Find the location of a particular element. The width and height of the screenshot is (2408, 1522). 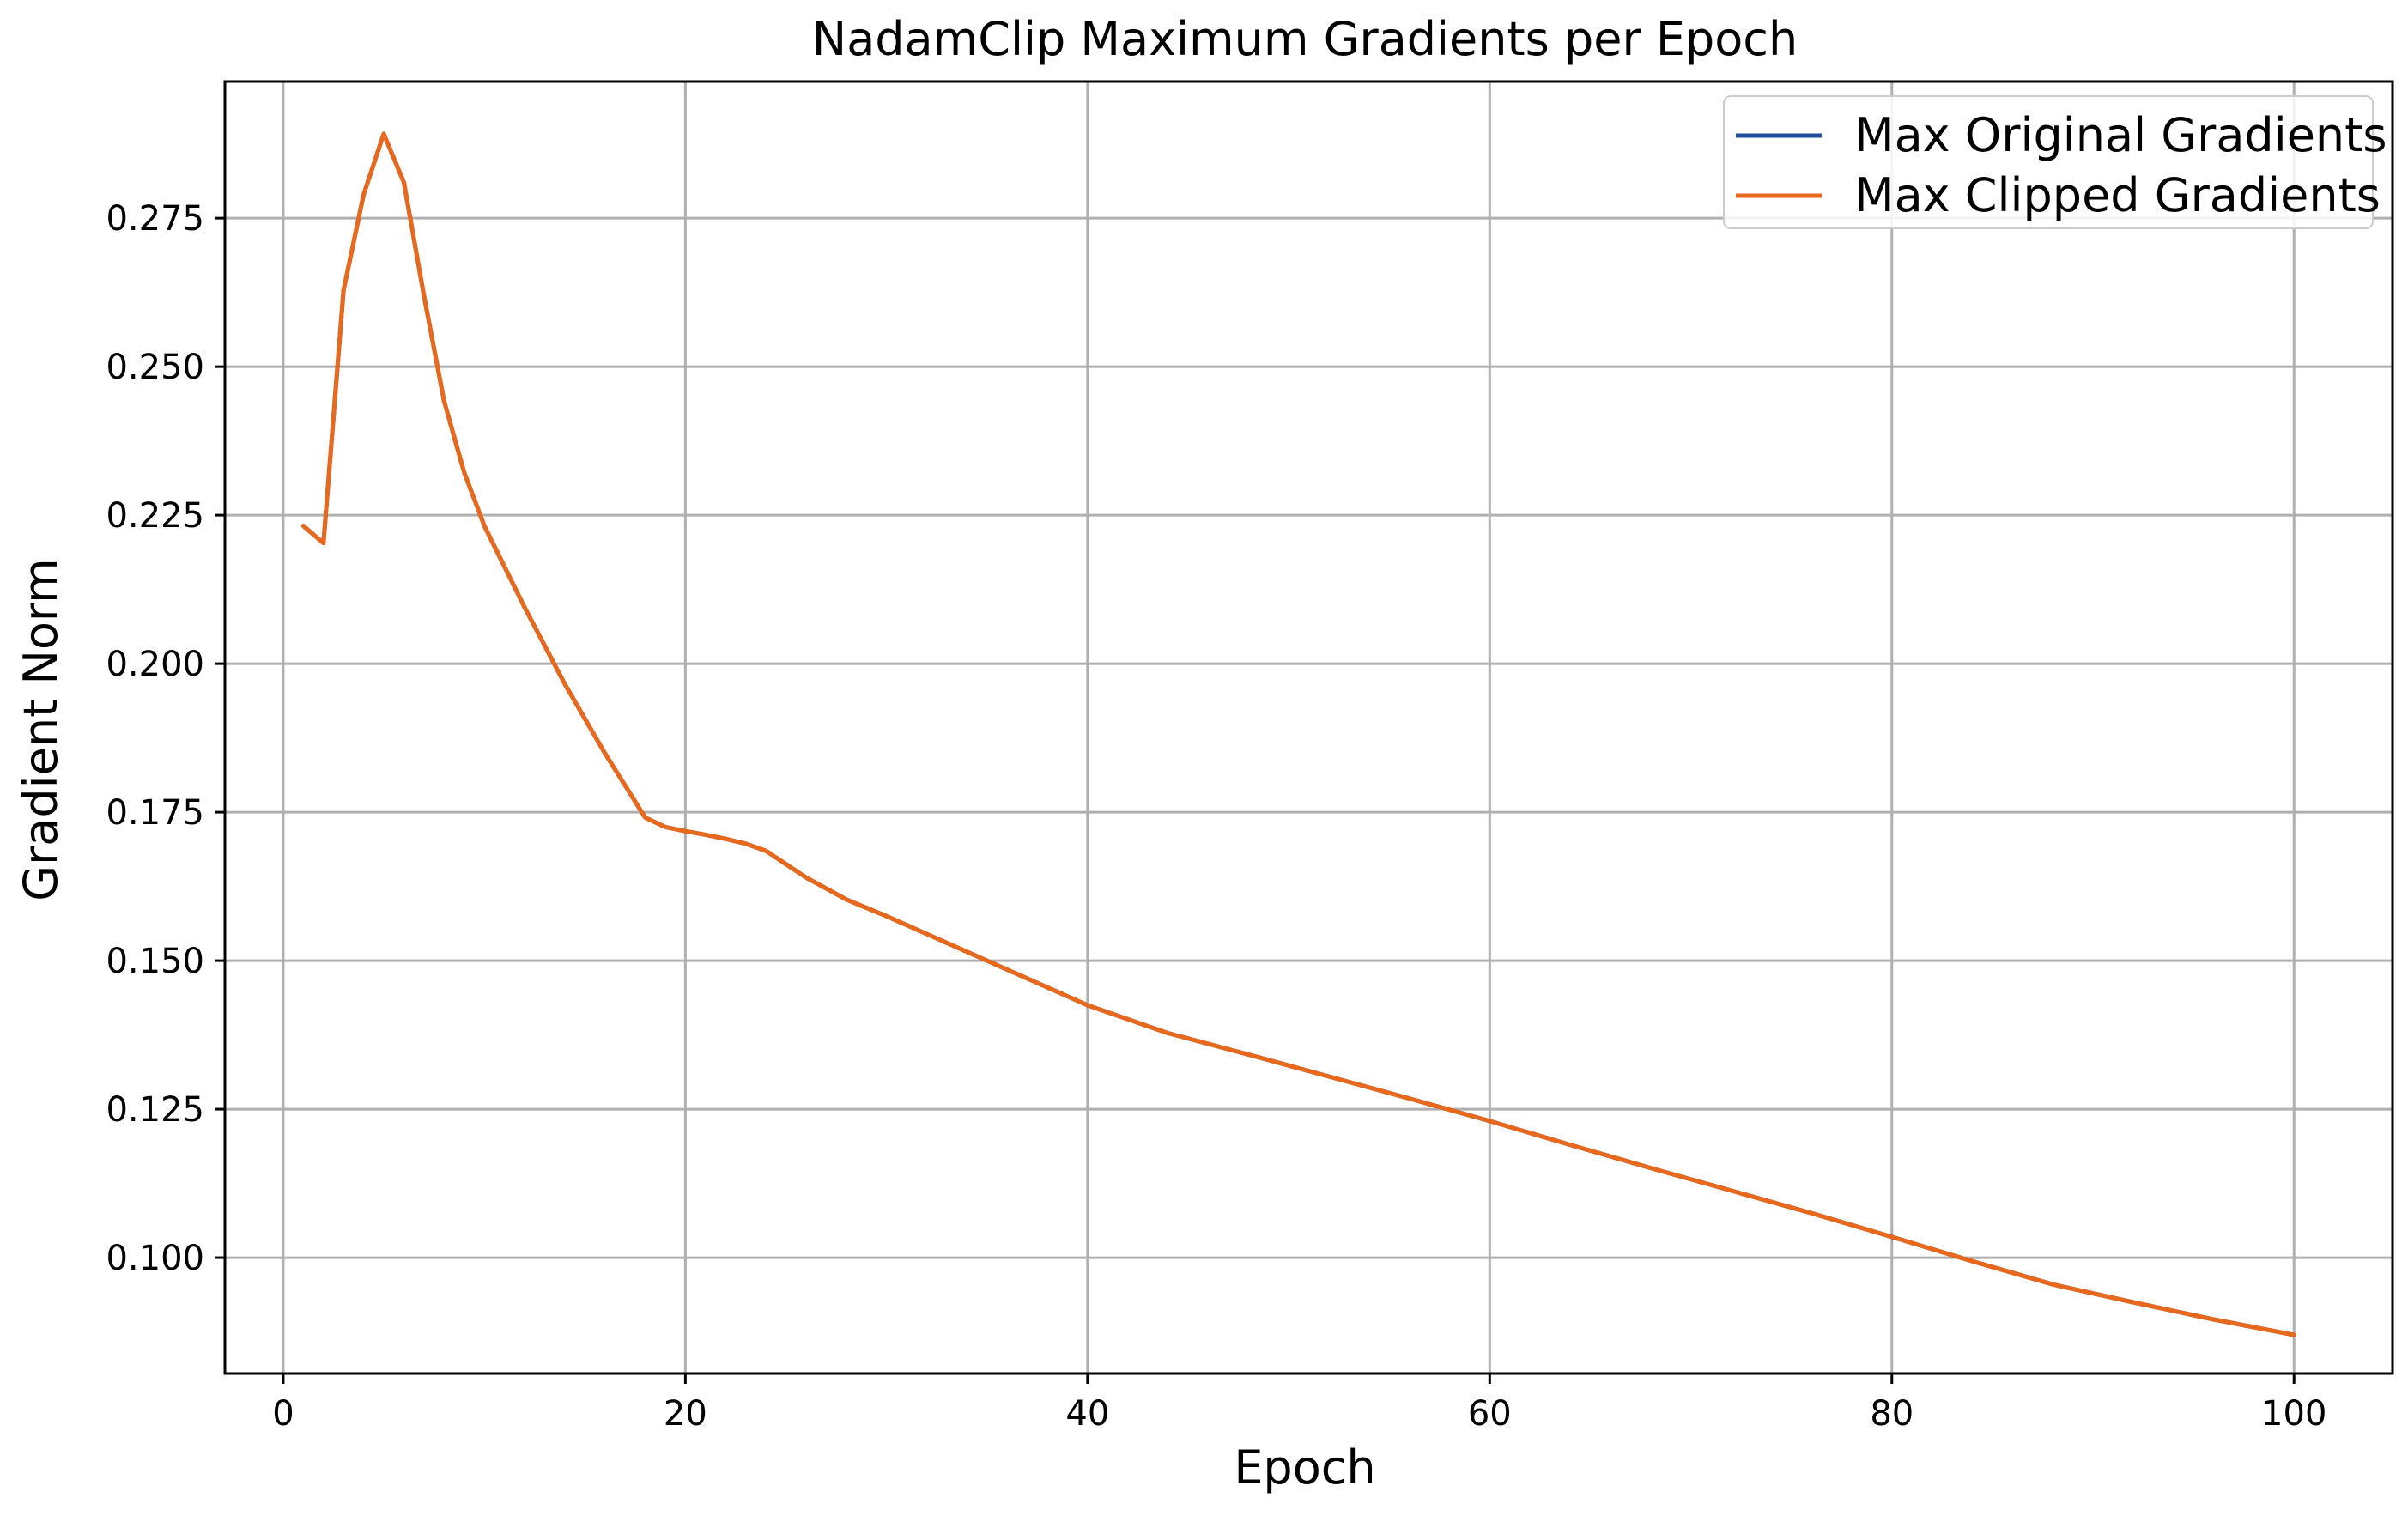

legend-label-max-clipped-gradients: Max Clipped Gradients is located at coordinates (2117, 195).